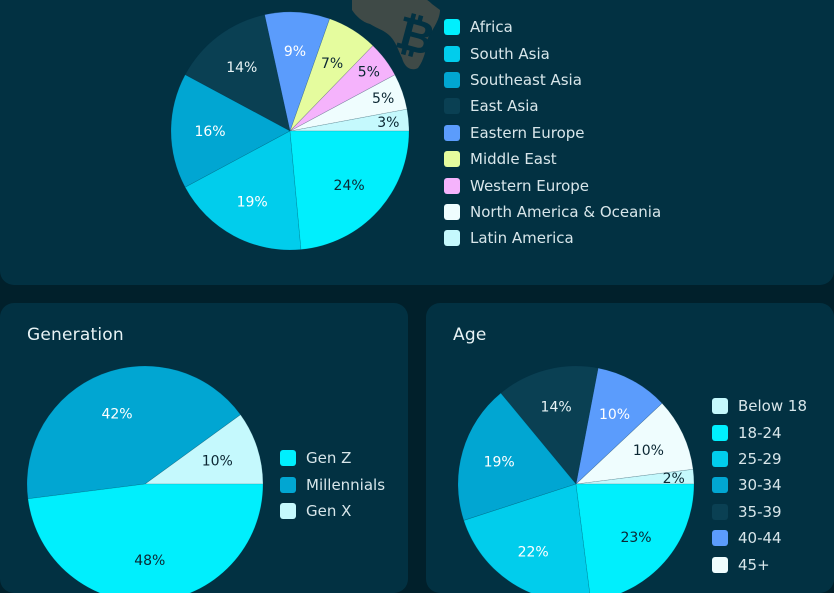 The height and width of the screenshot is (593, 834). I want to click on legend-item-45: 45+, so click(759, 564).